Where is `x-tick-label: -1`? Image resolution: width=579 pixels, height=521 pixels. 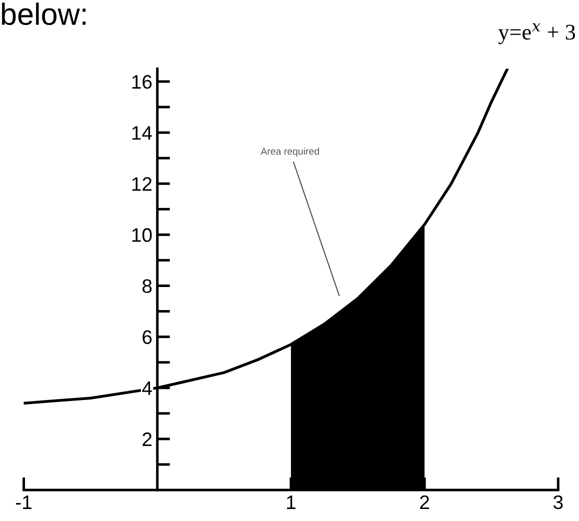
x-tick-label: -1 is located at coordinates (24, 502).